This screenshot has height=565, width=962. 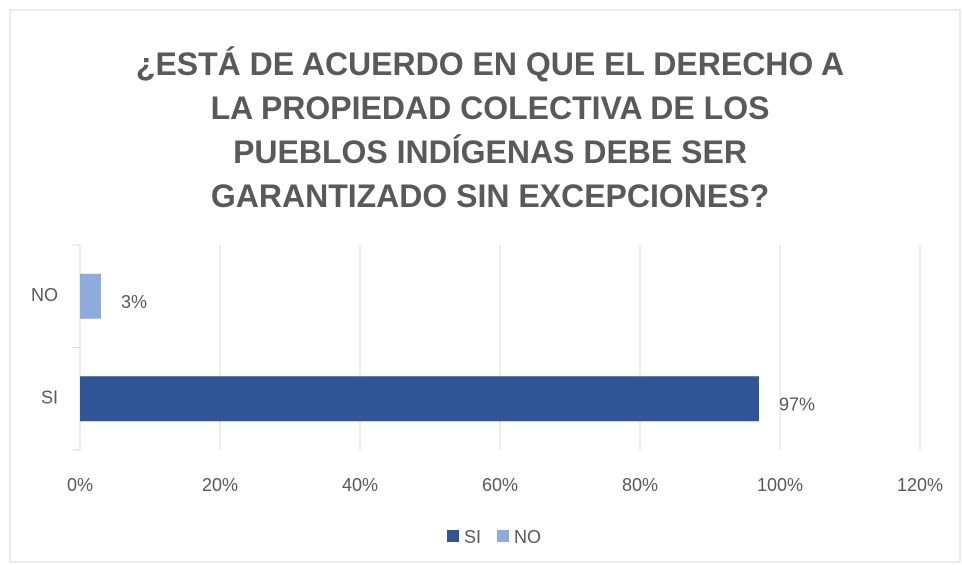 What do you see at coordinates (500, 485) in the screenshot?
I see `x-tick-label: 60%` at bounding box center [500, 485].